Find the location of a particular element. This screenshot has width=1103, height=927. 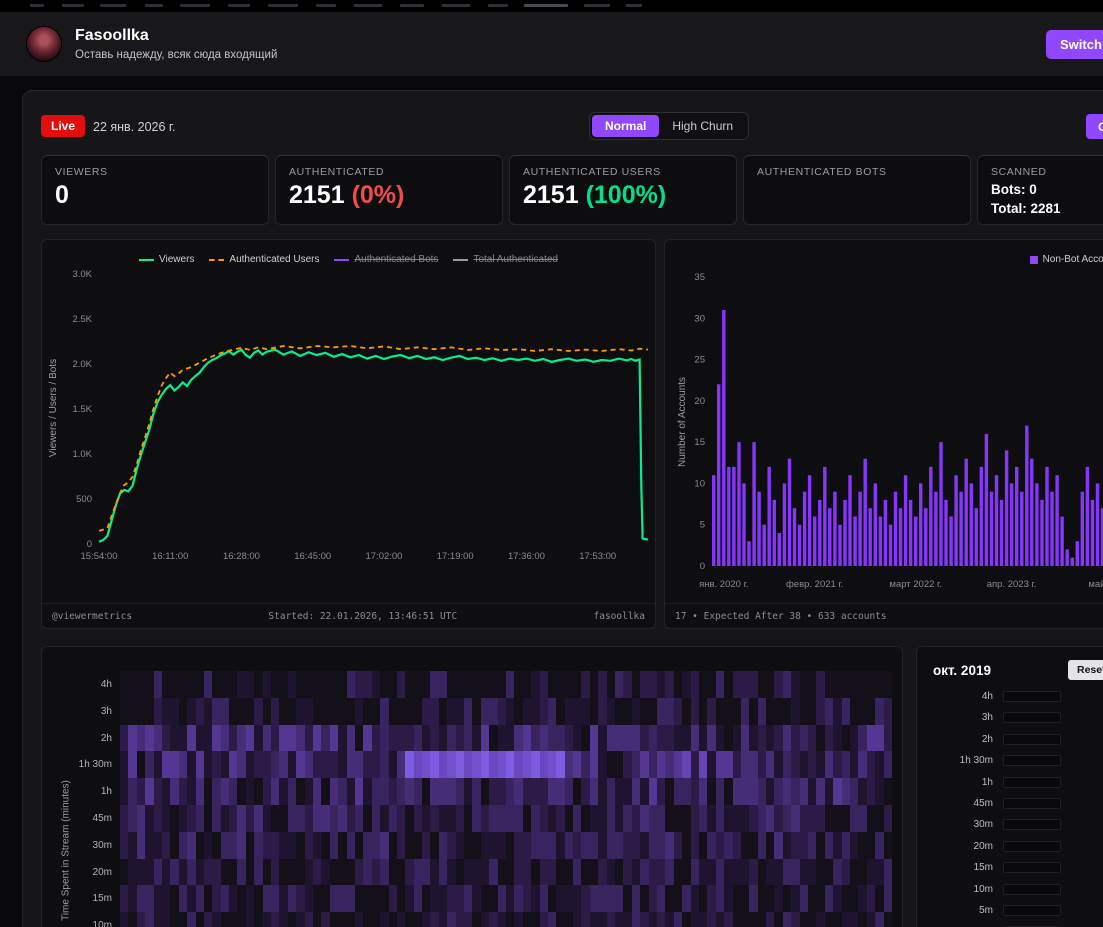

legend-item-total-authenticated: Total Authenticated is located at coordinates (505, 259).